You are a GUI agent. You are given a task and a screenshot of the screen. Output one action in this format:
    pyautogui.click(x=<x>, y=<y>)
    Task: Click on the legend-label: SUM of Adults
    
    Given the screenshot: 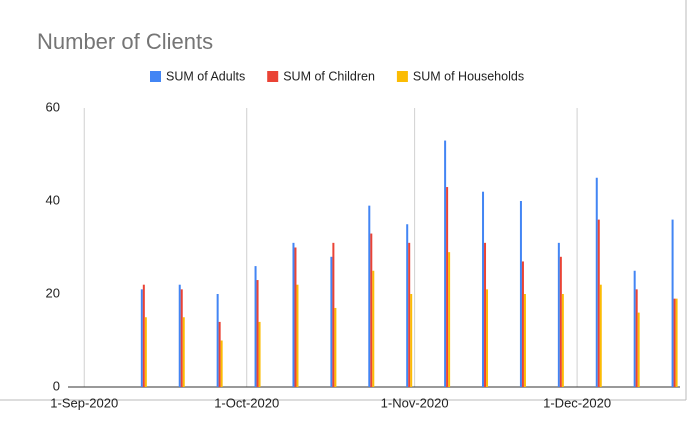 What is the action you would take?
    pyautogui.click(x=205, y=76)
    